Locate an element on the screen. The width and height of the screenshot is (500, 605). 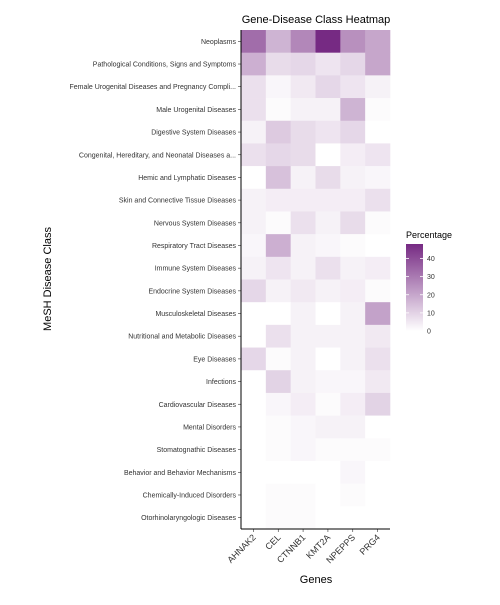
y-tick-label: Behavior and Behavior Mechanisms is located at coordinates (180, 473).